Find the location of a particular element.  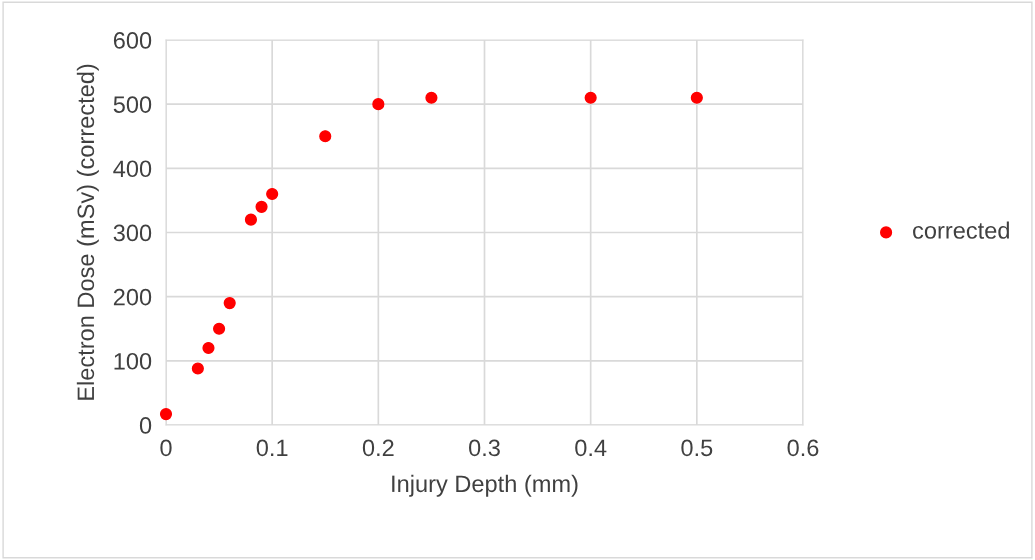

y-tick-label: 600 is located at coordinates (132, 40).